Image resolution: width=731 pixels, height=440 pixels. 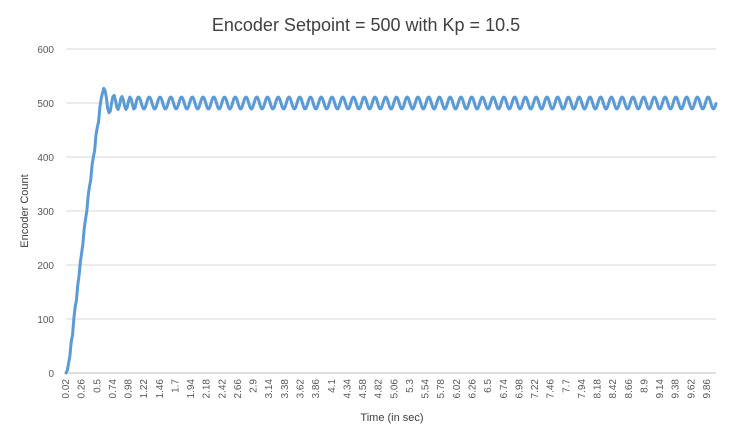 What do you see at coordinates (129, 389) in the screenshot?
I see `x-tick-label: 0.98` at bounding box center [129, 389].